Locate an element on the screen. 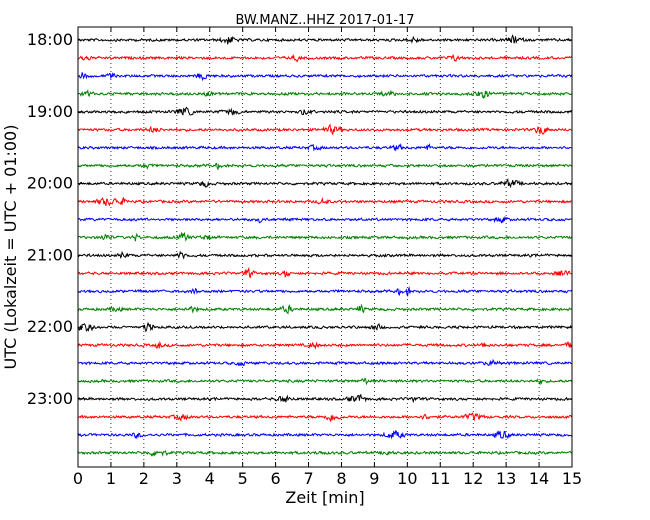 The image size is (650, 520). x-tick-label: 12 is located at coordinates (473, 478).